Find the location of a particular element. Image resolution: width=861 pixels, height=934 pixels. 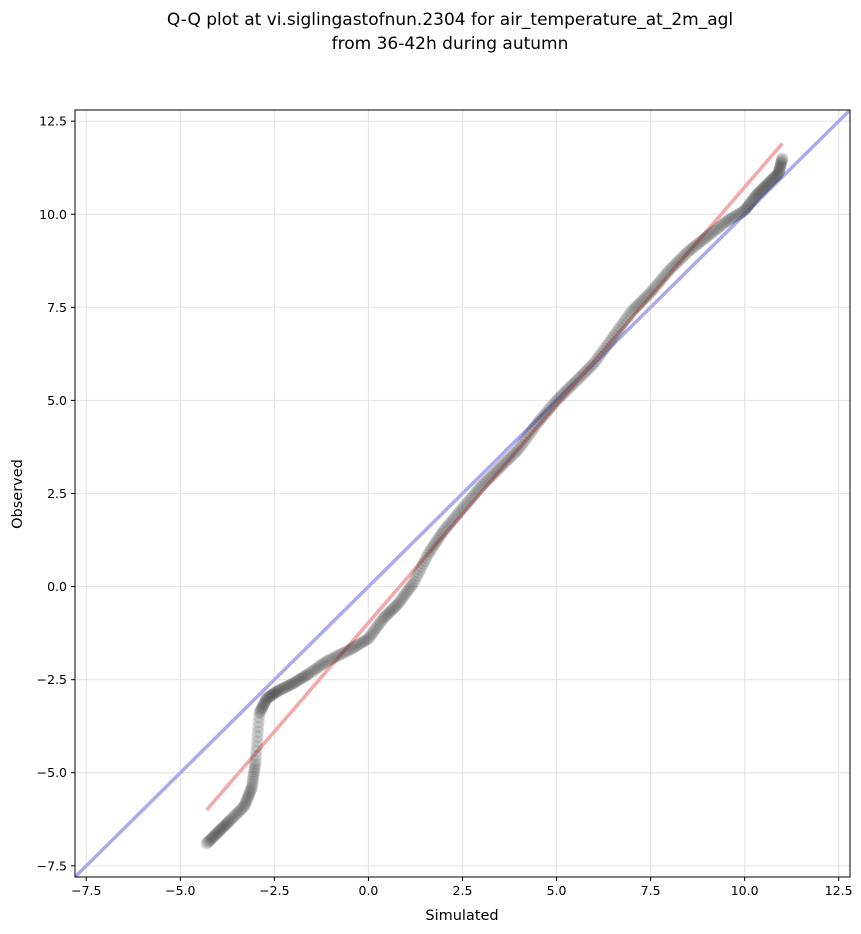

y-tick-label: 7.5 is located at coordinates (57, 307).